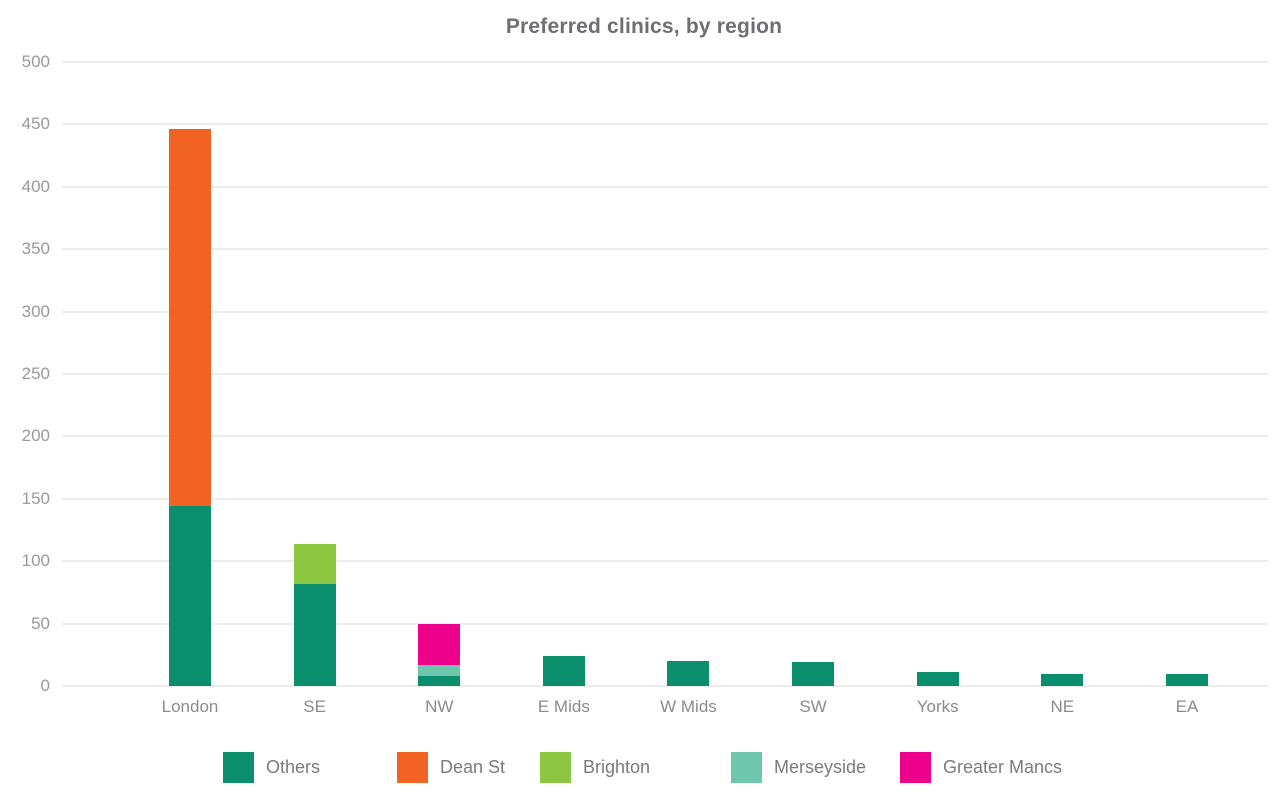  Describe the element at coordinates (35, 186) in the screenshot. I see `y-axis-label: 400` at that location.